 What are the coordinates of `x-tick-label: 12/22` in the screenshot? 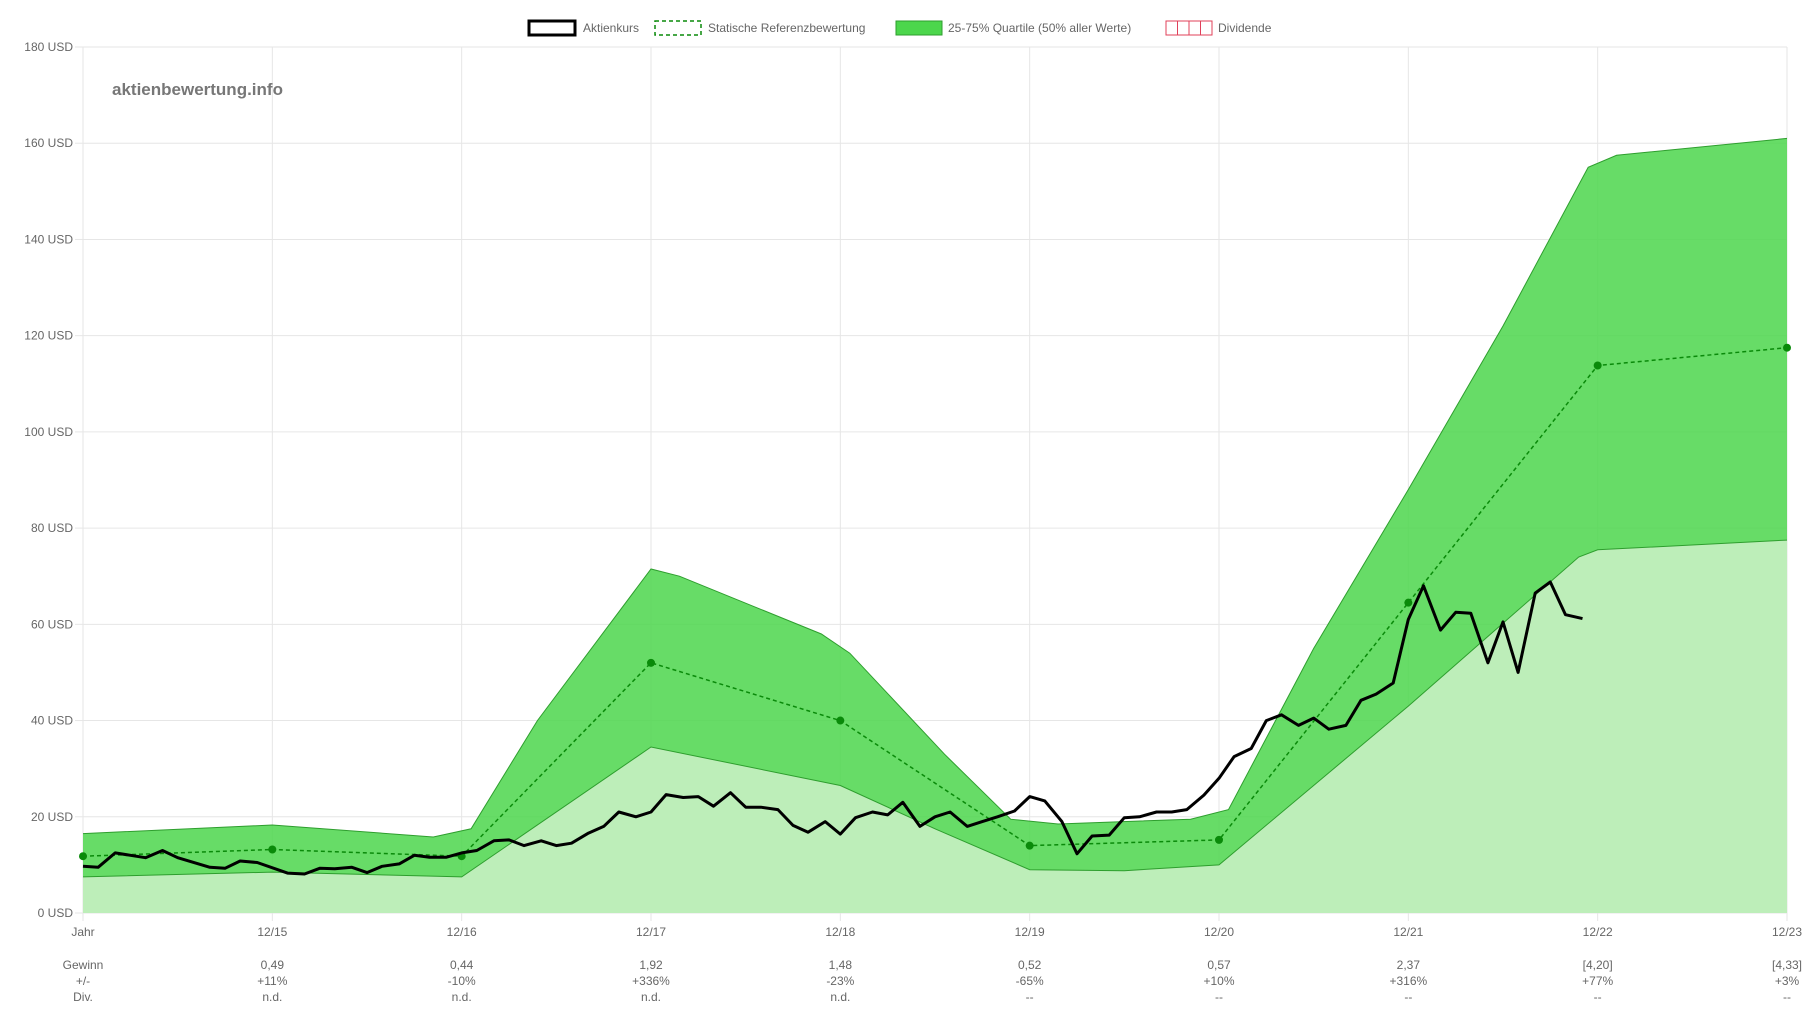 It's located at (1598, 932).